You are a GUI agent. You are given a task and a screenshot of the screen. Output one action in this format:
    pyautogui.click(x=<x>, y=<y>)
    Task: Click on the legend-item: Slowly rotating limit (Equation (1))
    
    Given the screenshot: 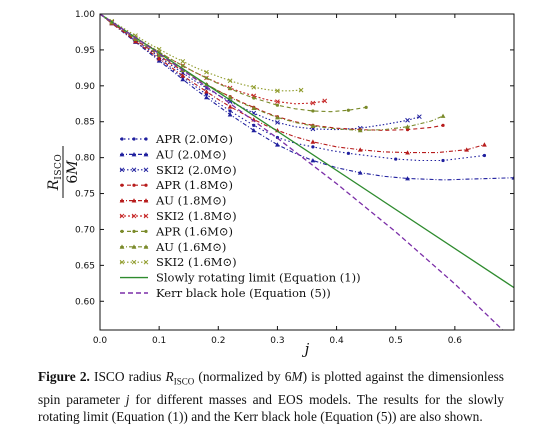 What is the action you would take?
    pyautogui.click(x=240, y=278)
    